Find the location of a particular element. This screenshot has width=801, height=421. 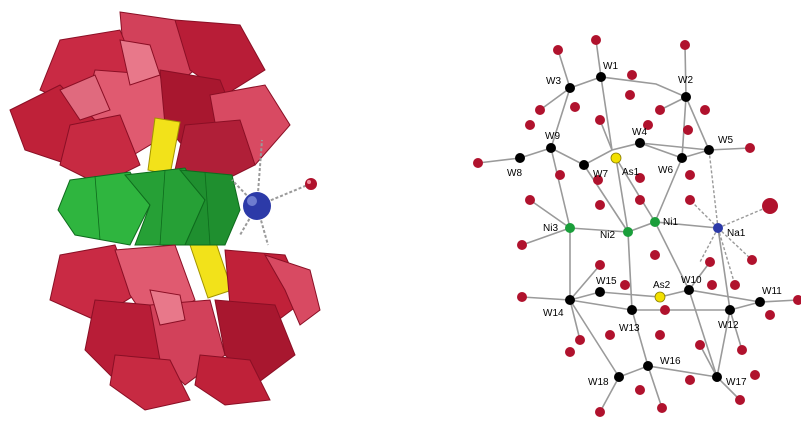

upper-tungsten-octahedra is located at coordinates (150, 98).